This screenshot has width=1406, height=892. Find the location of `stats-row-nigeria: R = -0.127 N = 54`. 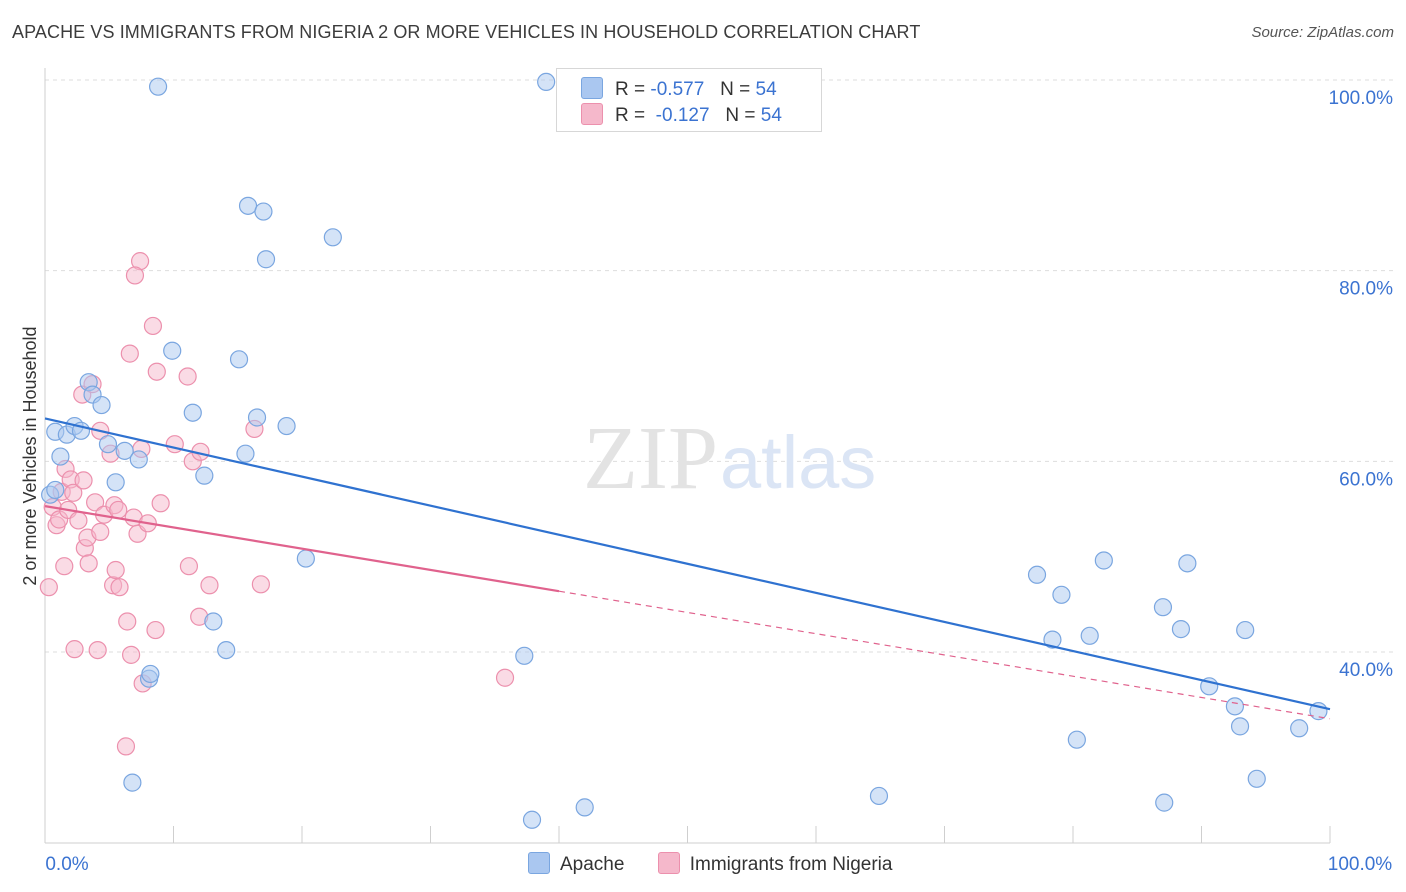

stats-row-nigeria: R = -0.127 N = 54 is located at coordinates (681, 115).